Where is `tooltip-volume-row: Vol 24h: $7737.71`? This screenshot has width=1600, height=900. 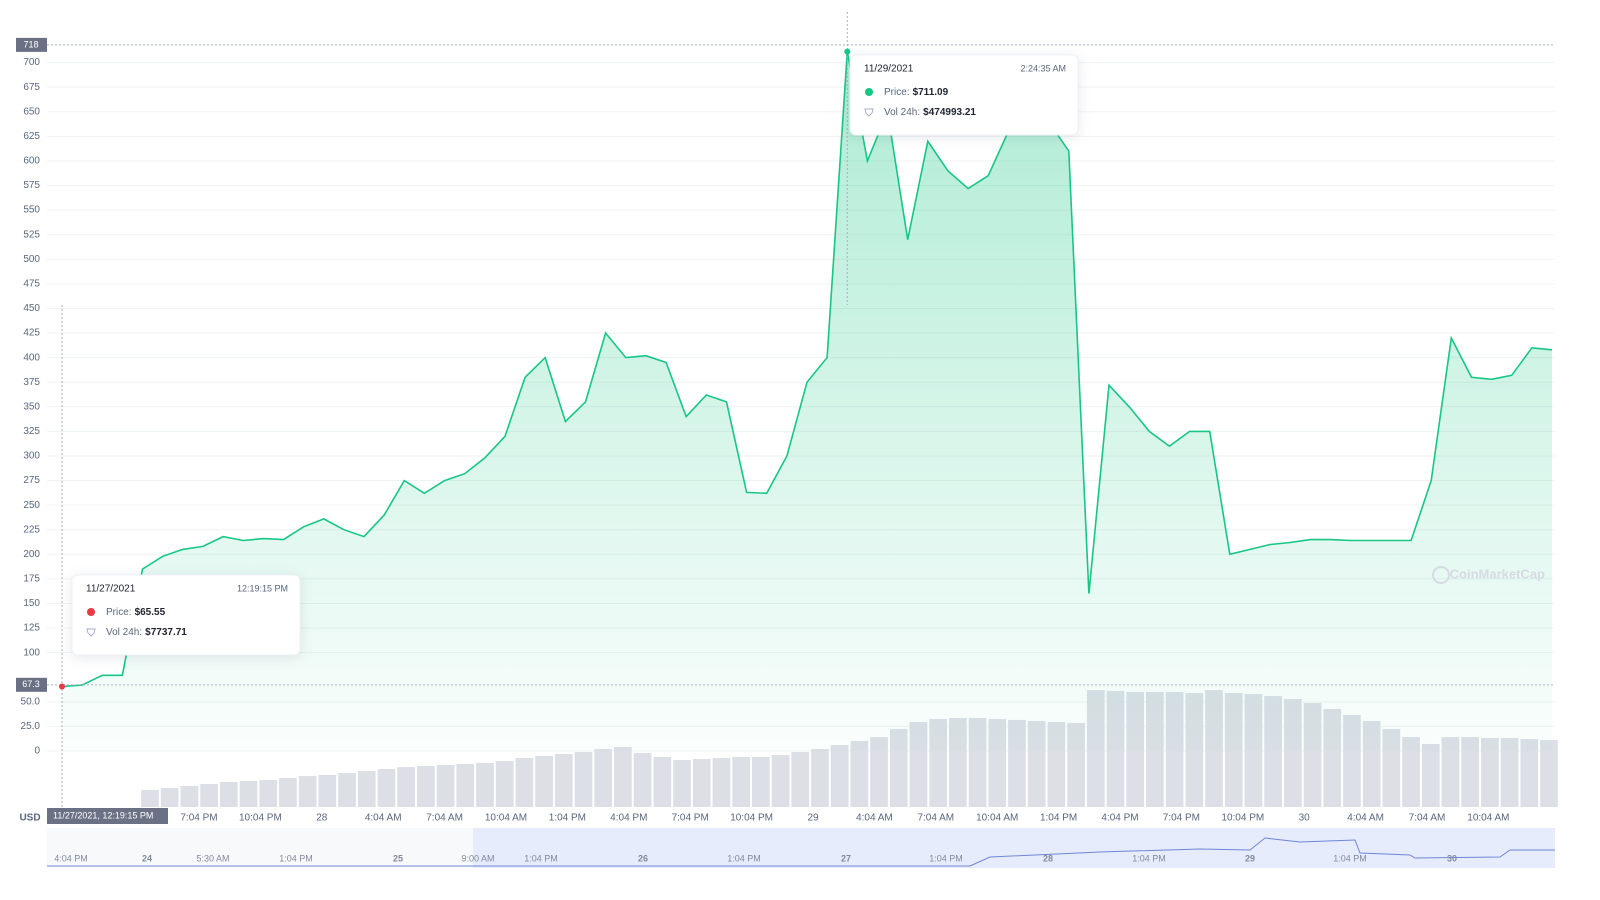 tooltip-volume-row: Vol 24h: $7737.71 is located at coordinates (146, 632).